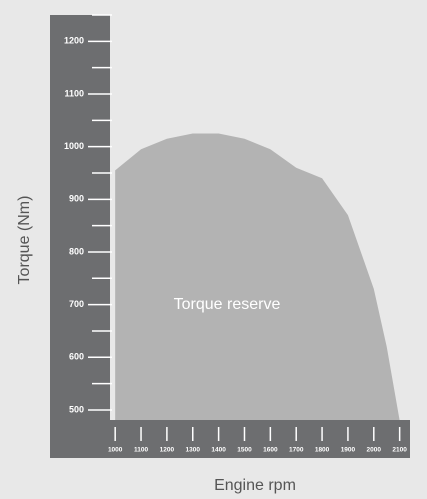  What do you see at coordinates (270, 450) in the screenshot?
I see `x-tick-label: 1600` at bounding box center [270, 450].